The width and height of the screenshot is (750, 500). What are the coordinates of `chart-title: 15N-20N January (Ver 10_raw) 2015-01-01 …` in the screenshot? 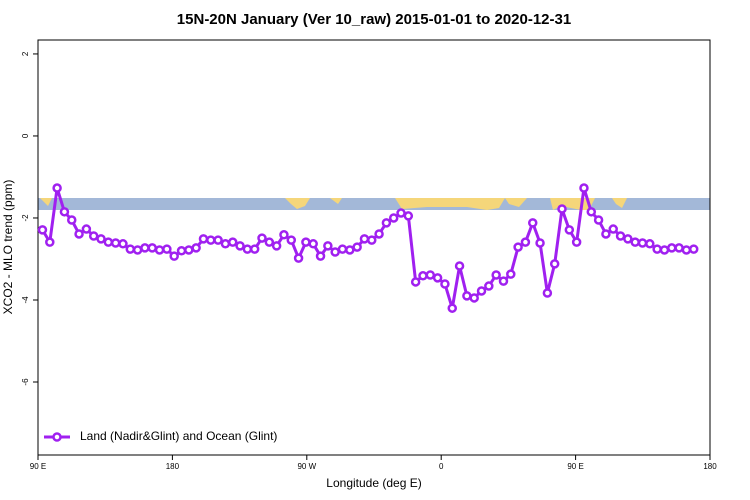 It's located at (374, 19).